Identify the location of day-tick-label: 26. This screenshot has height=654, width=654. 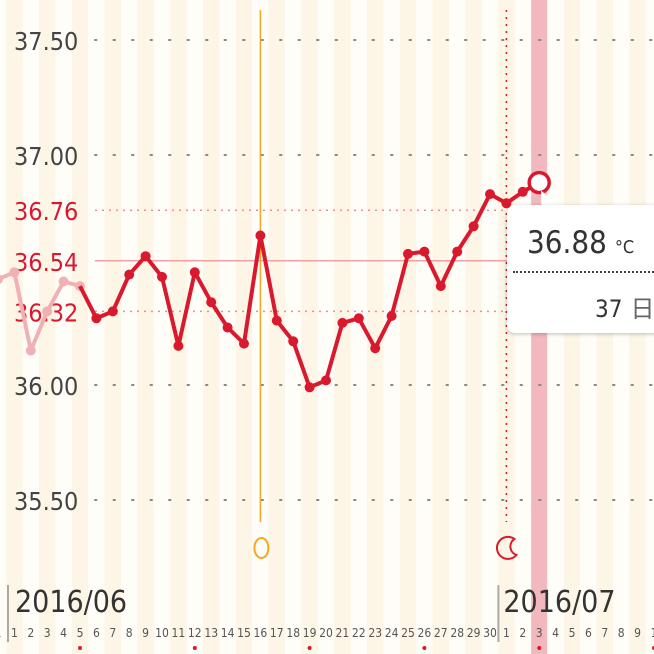
(425, 633).